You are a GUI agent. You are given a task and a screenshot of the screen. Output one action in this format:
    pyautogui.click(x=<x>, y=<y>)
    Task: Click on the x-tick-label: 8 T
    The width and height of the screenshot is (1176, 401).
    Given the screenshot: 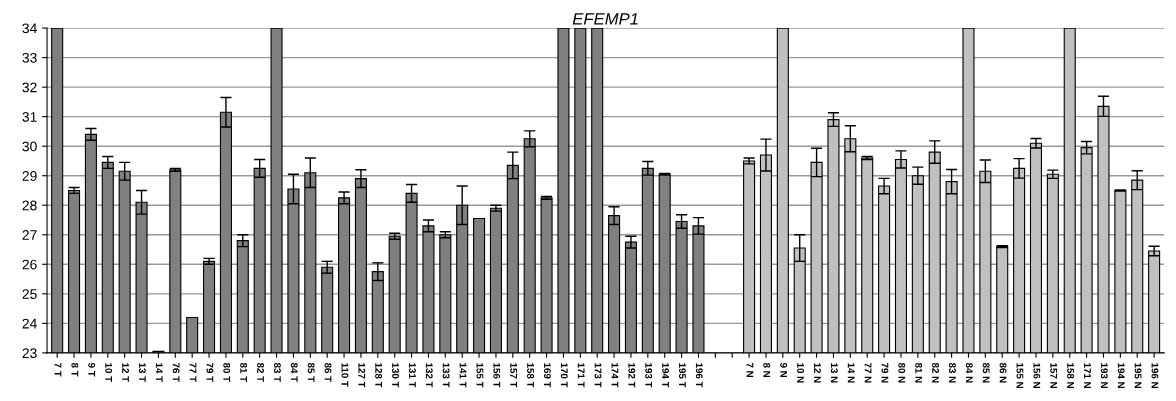 What is the action you would take?
    pyautogui.click(x=75, y=369)
    